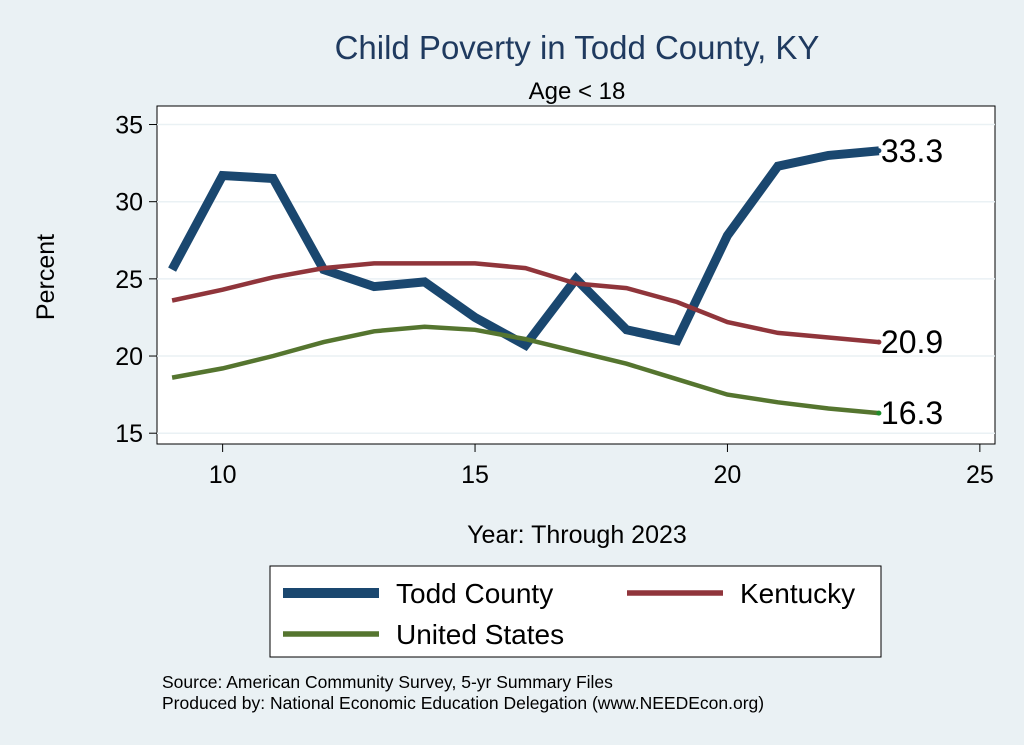 Image resolution: width=1024 pixels, height=745 pixels. Describe the element at coordinates (480, 634) in the screenshot. I see `legend-label-united-states: United States` at that location.